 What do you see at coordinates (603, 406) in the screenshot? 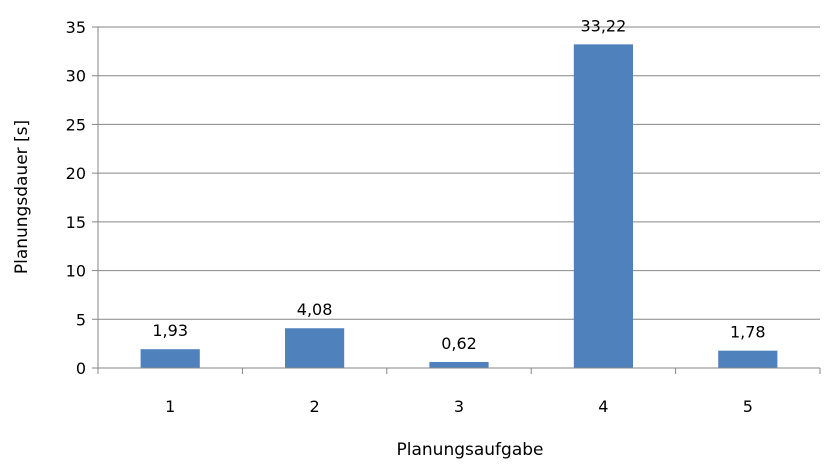
I see `x-tick-label: 4` at bounding box center [603, 406].